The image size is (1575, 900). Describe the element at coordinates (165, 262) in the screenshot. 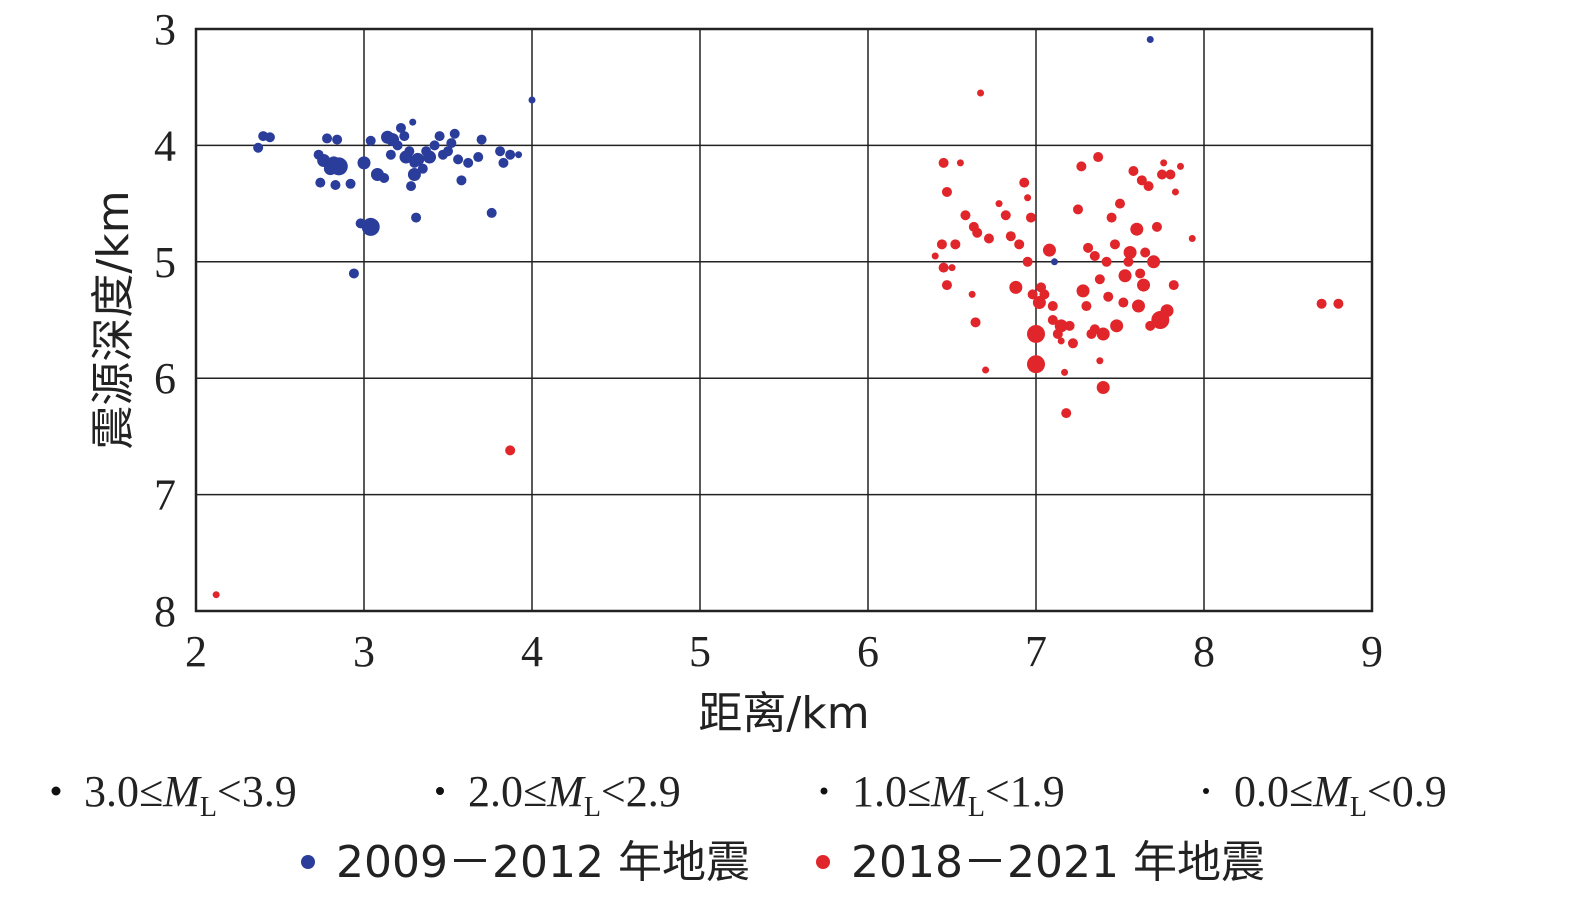

I see `y-tick-label: 5` at that location.